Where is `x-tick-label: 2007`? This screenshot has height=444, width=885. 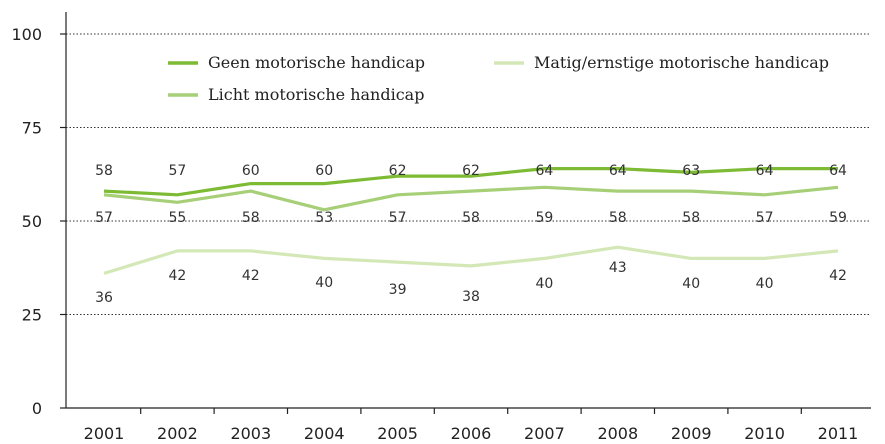 x-tick-label: 2007 is located at coordinates (544, 433).